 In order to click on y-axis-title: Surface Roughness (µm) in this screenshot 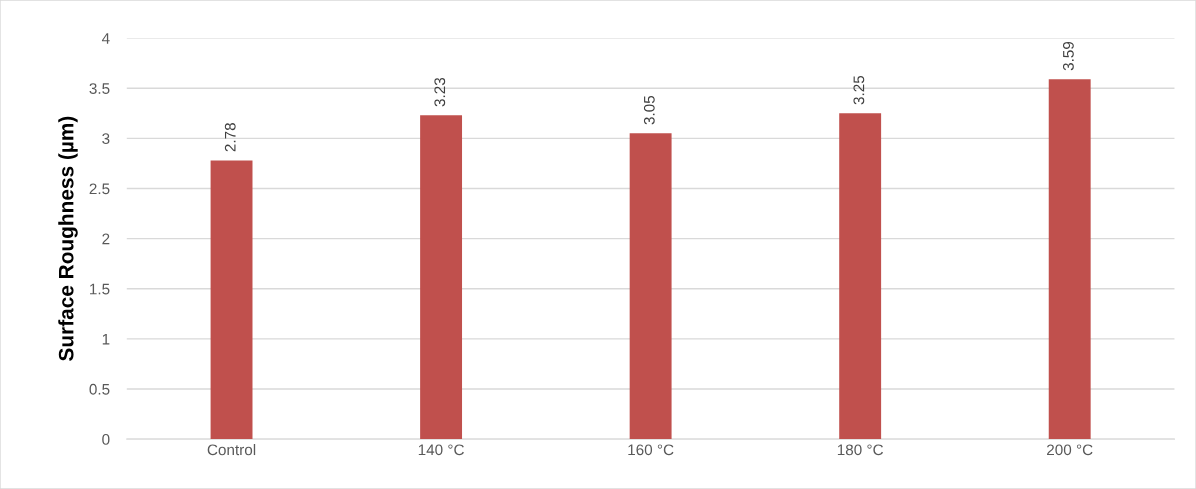, I will do `click(68, 238)`.